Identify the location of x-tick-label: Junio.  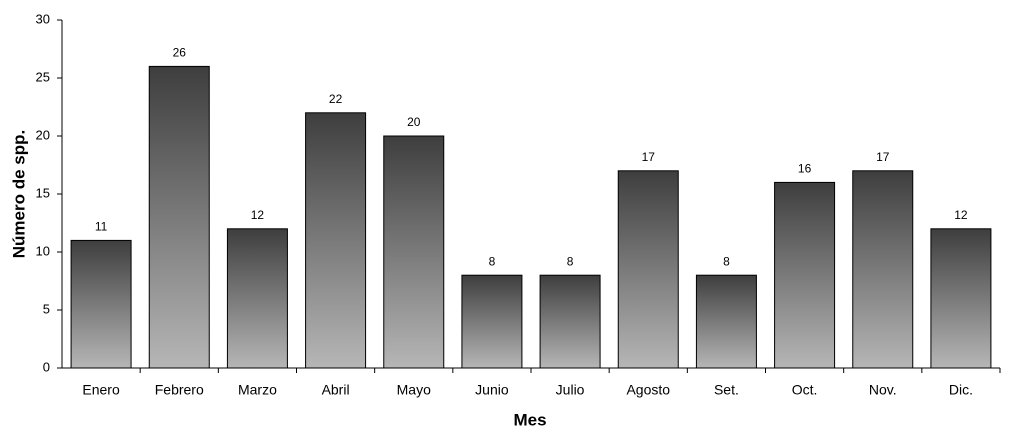
(492, 390).